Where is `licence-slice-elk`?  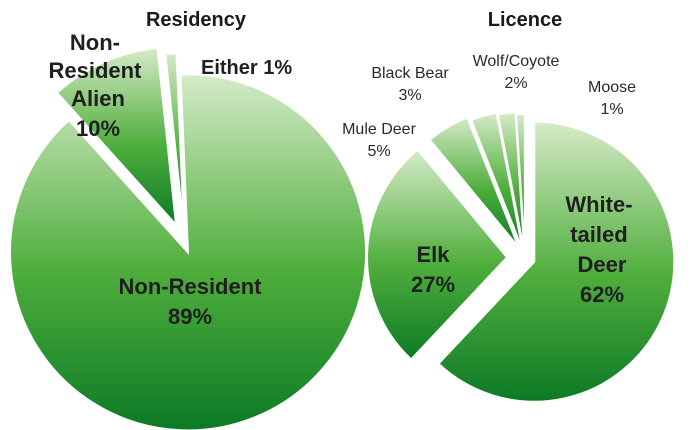
licence-slice-elk is located at coordinates (437, 254).